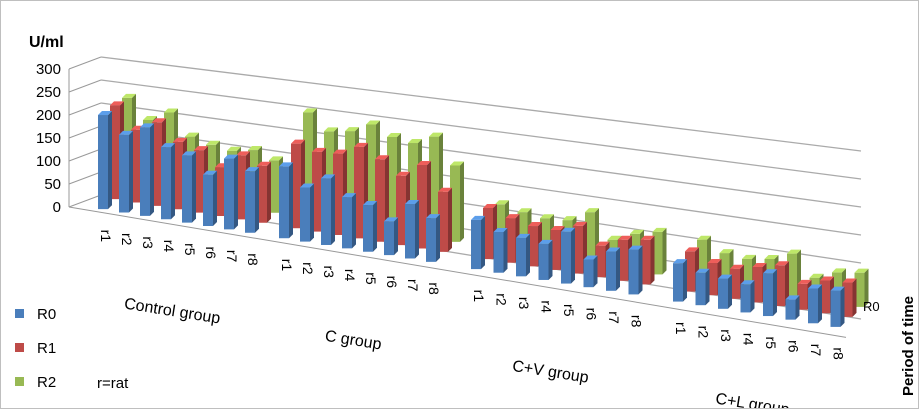  I want to click on bar-R0-c-l-group-r1, so click(680, 280).